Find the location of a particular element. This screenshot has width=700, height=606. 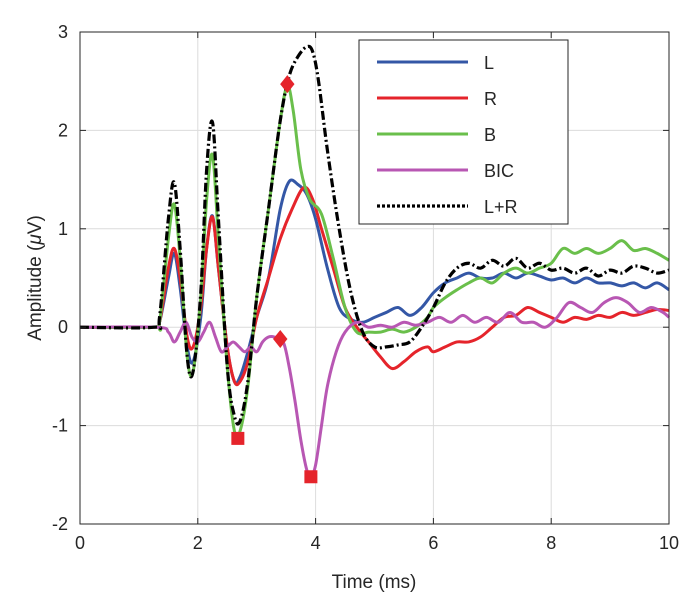

y-tick-label: -2 is located at coordinates (60, 524).